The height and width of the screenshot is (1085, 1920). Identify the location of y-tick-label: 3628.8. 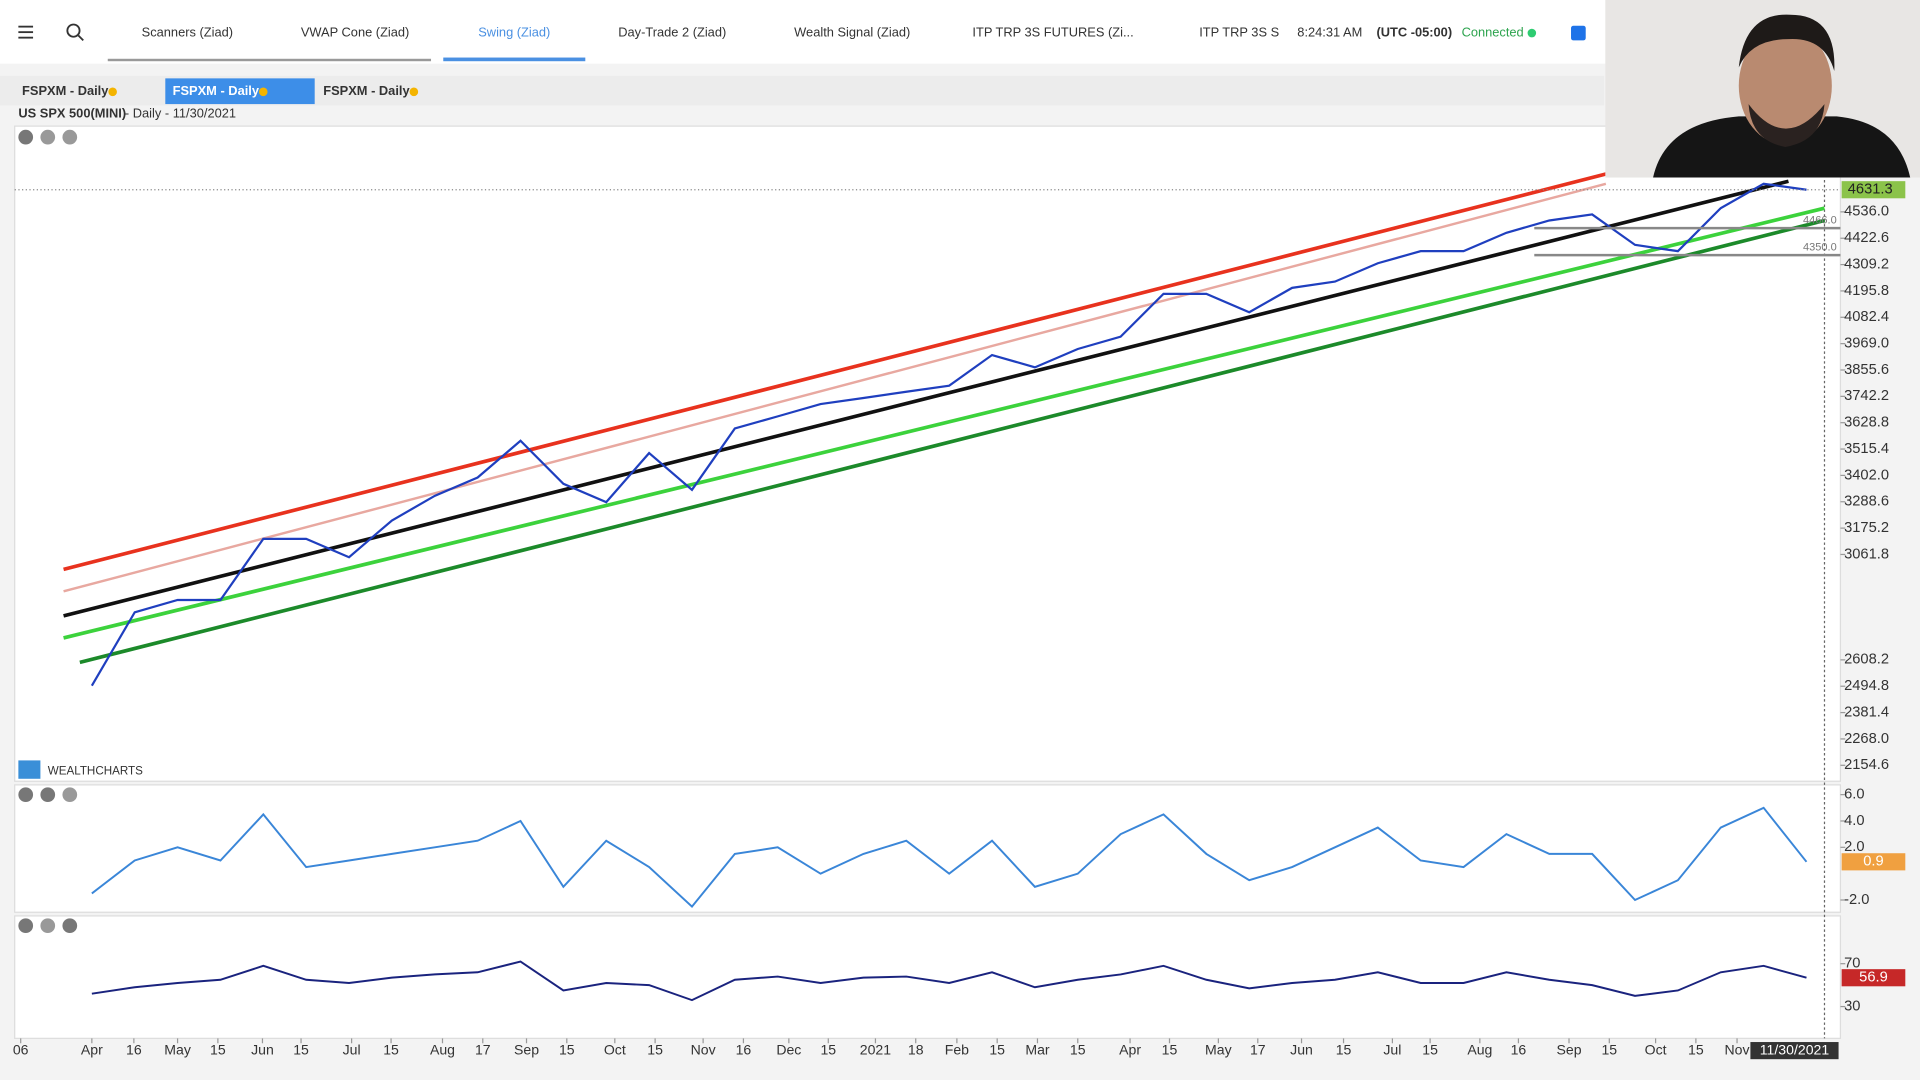
(1866, 423).